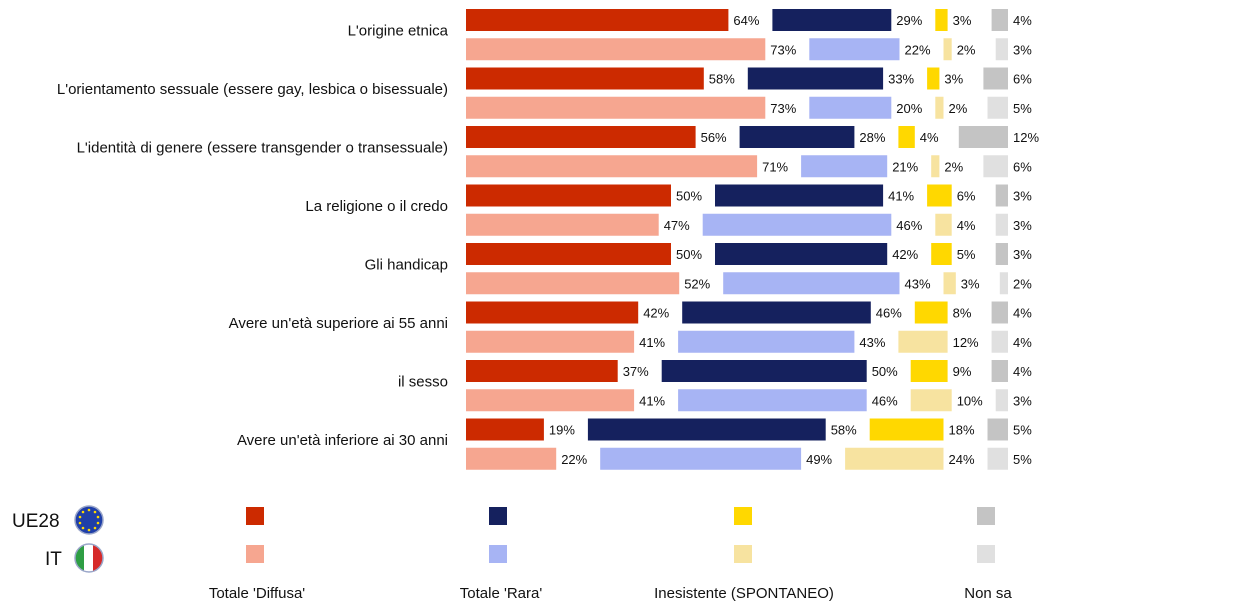 This screenshot has width=1234, height=603. I want to click on data-label: 42%, so click(656, 313).